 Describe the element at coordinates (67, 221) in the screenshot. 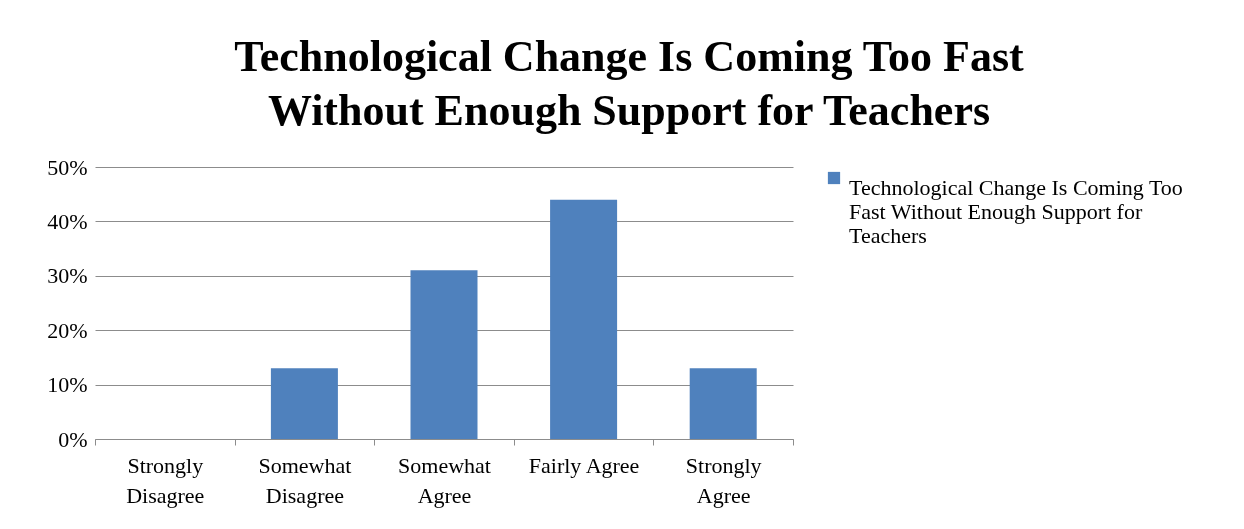

I see `y-tick-label: 40%` at that location.